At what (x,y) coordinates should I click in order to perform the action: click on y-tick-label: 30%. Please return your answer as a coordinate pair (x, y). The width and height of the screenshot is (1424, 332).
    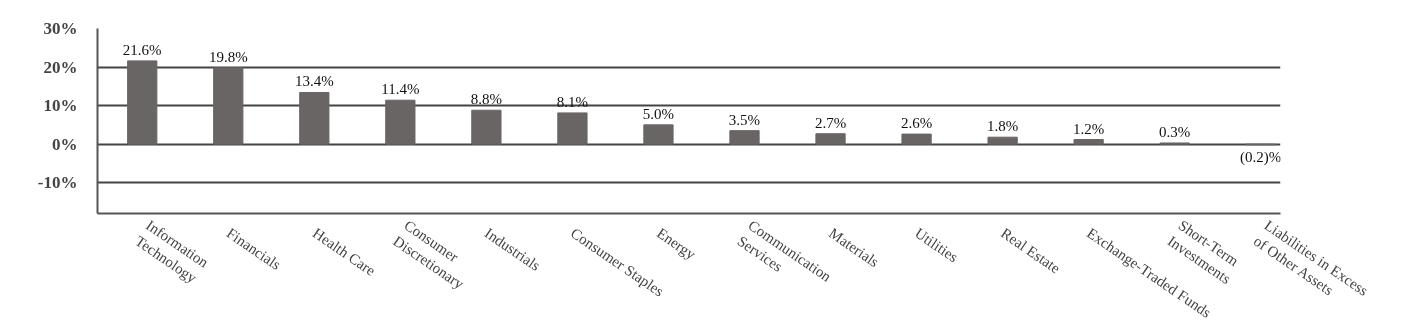
    Looking at the image, I should click on (60, 28).